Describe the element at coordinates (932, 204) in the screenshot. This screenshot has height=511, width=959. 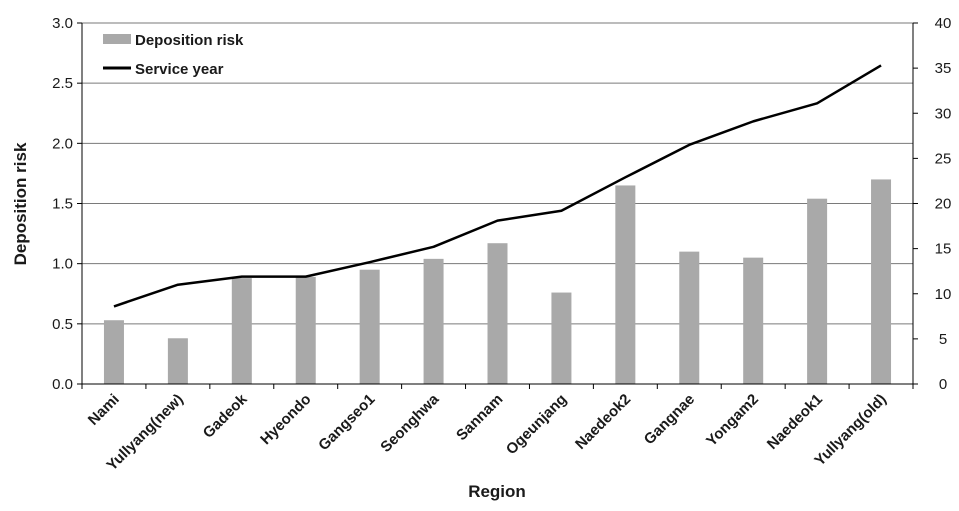
I see `right-axis-ticks: 0 5 10 15 20 25 30 35 40` at that location.